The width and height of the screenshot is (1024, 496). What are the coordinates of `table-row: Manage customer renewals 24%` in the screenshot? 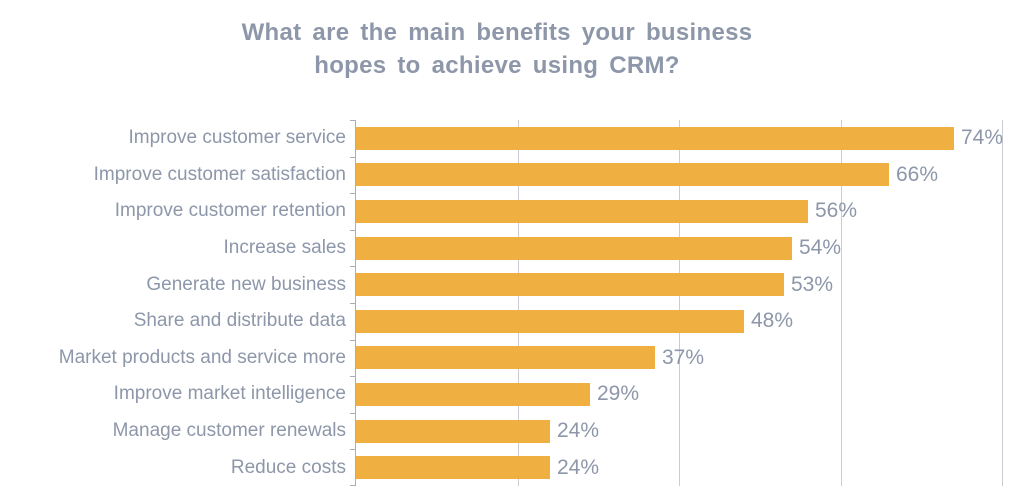 It's located at (512, 431).